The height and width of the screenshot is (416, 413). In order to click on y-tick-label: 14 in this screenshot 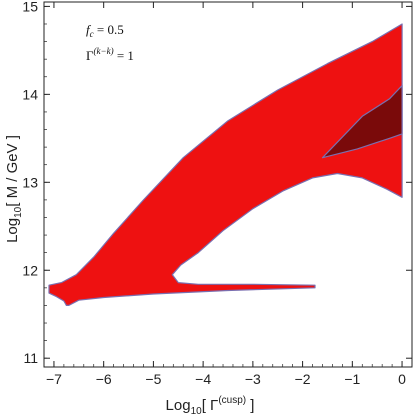, I will do `click(30, 94)`.